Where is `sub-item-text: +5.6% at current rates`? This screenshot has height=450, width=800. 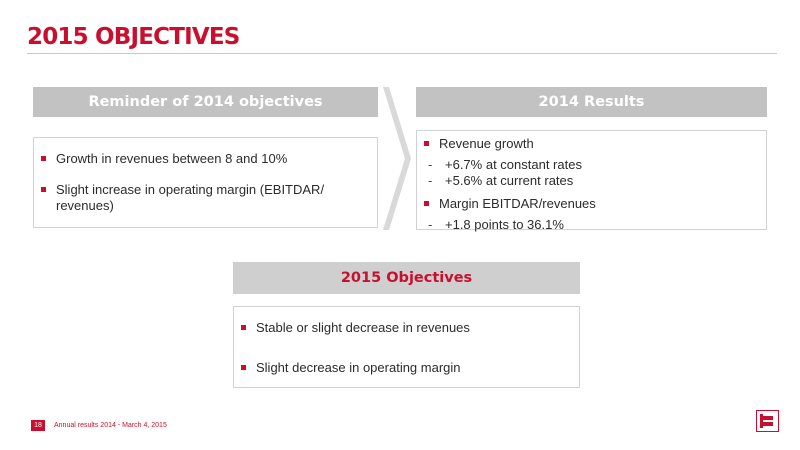
sub-item-text: +5.6% at current rates is located at coordinates (509, 180).